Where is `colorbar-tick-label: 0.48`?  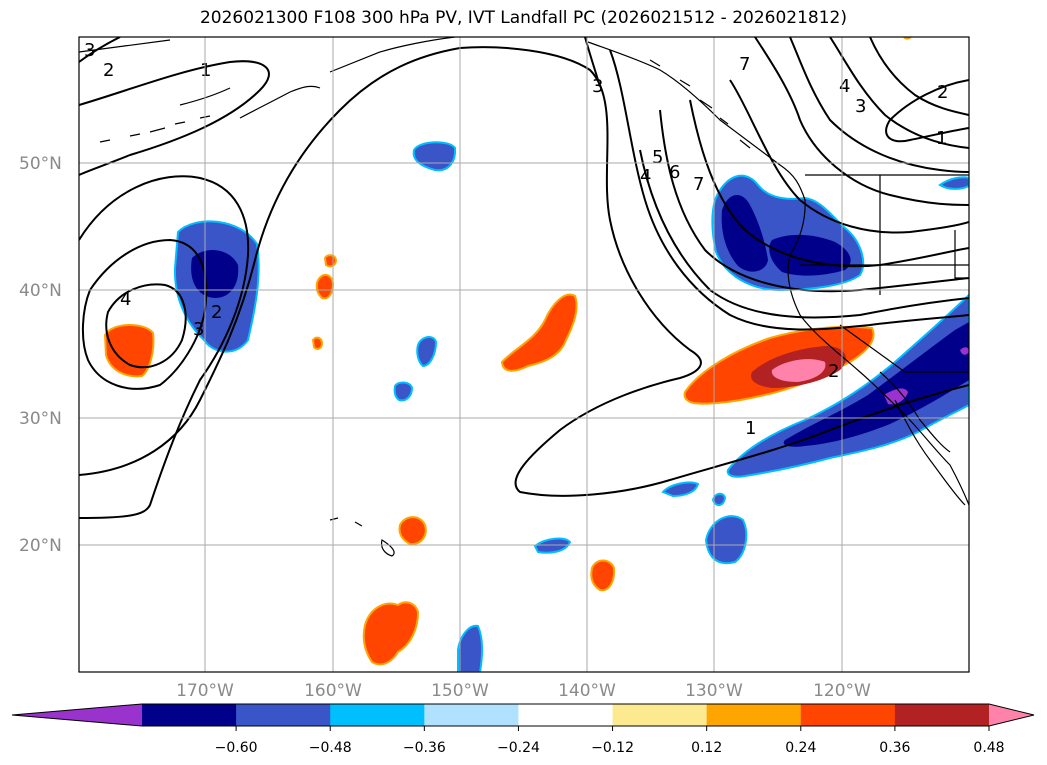
colorbar-tick-label: 0.48 is located at coordinates (988, 748).